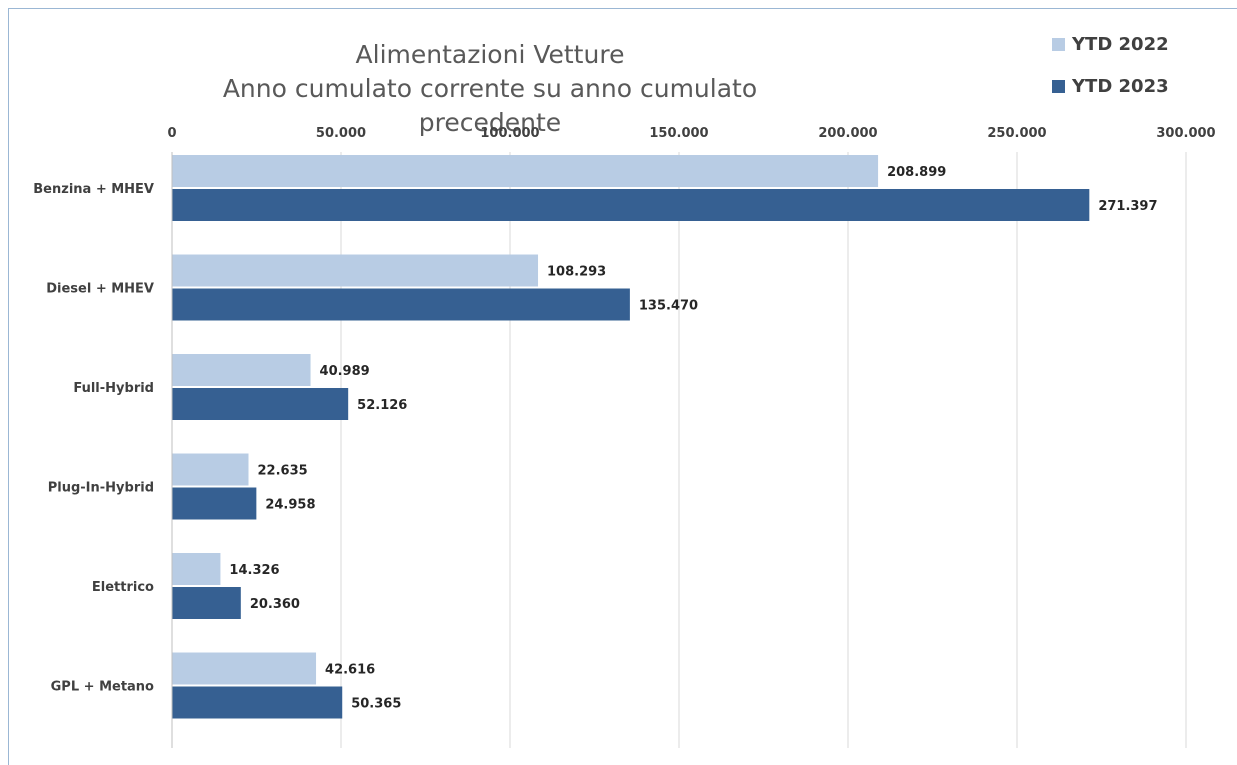  What do you see at coordinates (113, 388) in the screenshot?
I see `category-label: Full-Hybrid` at bounding box center [113, 388].